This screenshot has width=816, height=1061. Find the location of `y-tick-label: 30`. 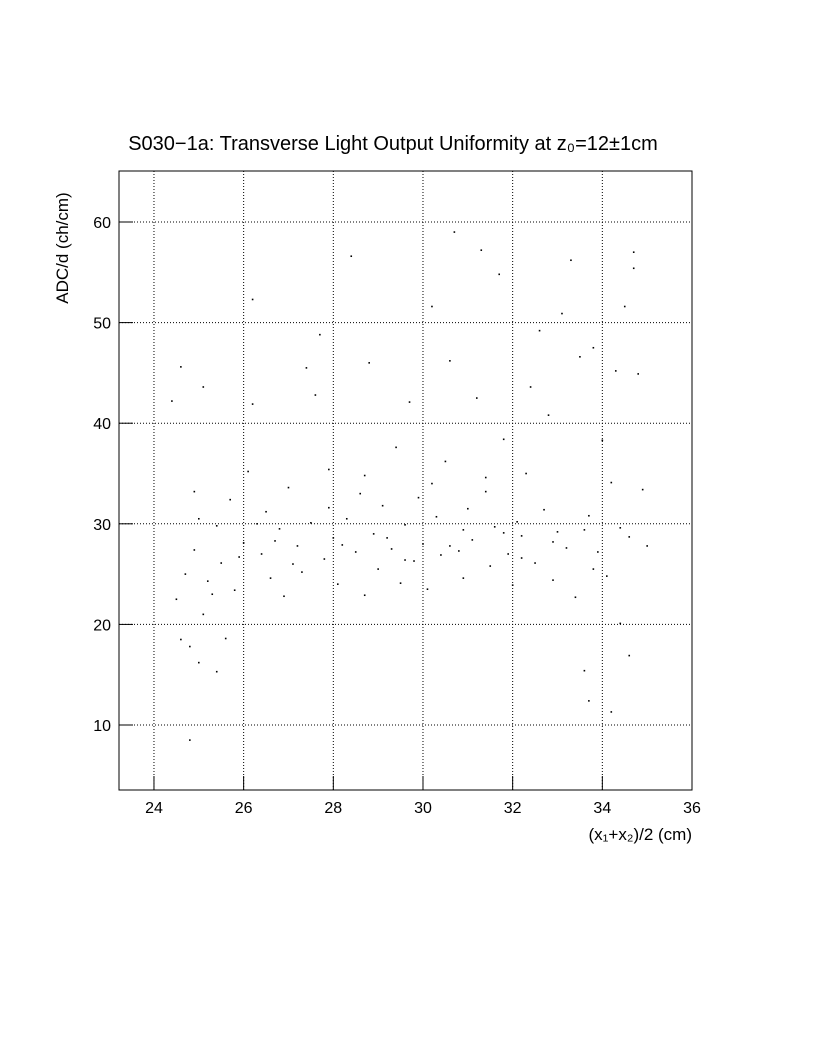

y-tick-label: 30 is located at coordinates (102, 525).